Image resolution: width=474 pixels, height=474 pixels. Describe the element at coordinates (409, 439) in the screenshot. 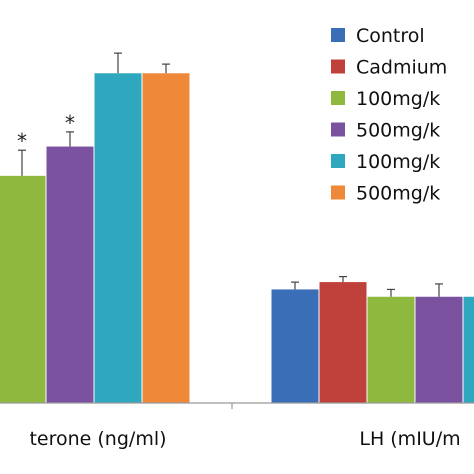

I see `x-tick-label: LH (mIU/m` at that location.